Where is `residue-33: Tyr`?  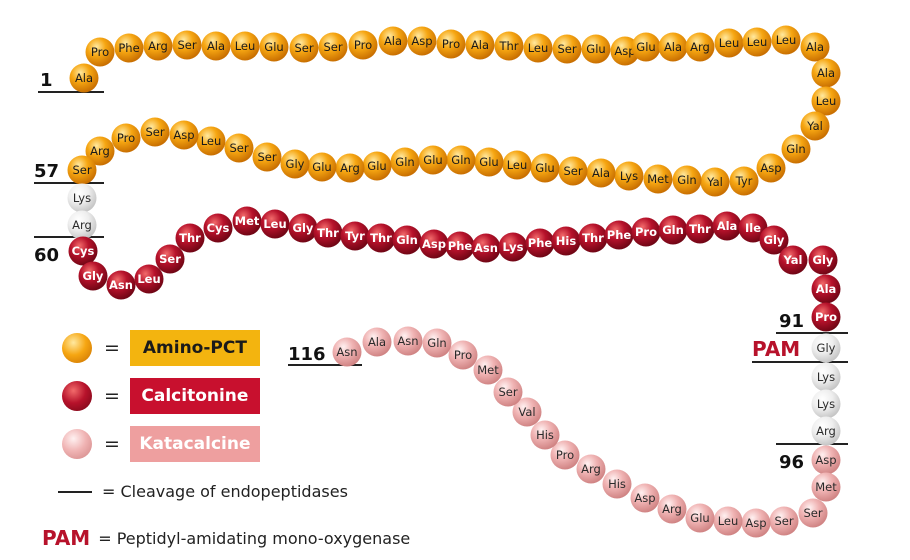
residue-33: Tyr is located at coordinates (744, 181).